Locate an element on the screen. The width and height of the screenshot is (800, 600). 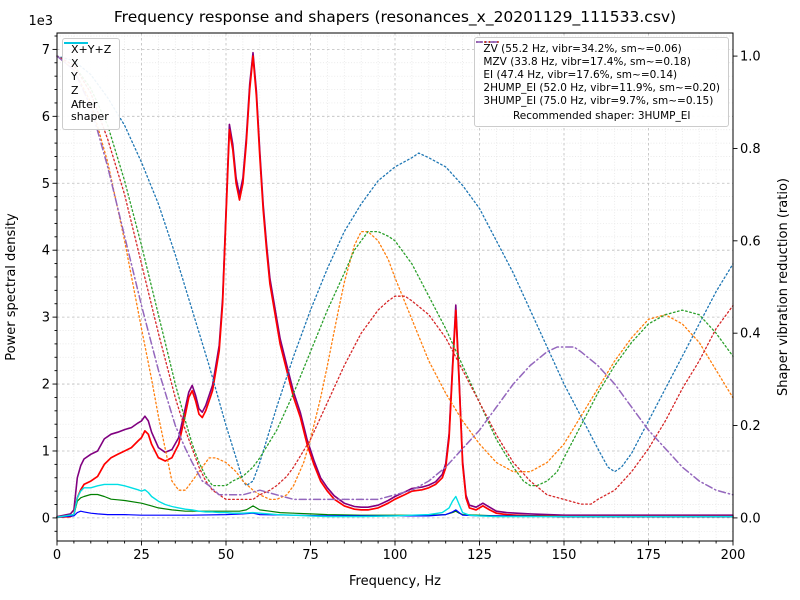
x-tick-label: 125 is located at coordinates (479, 555).